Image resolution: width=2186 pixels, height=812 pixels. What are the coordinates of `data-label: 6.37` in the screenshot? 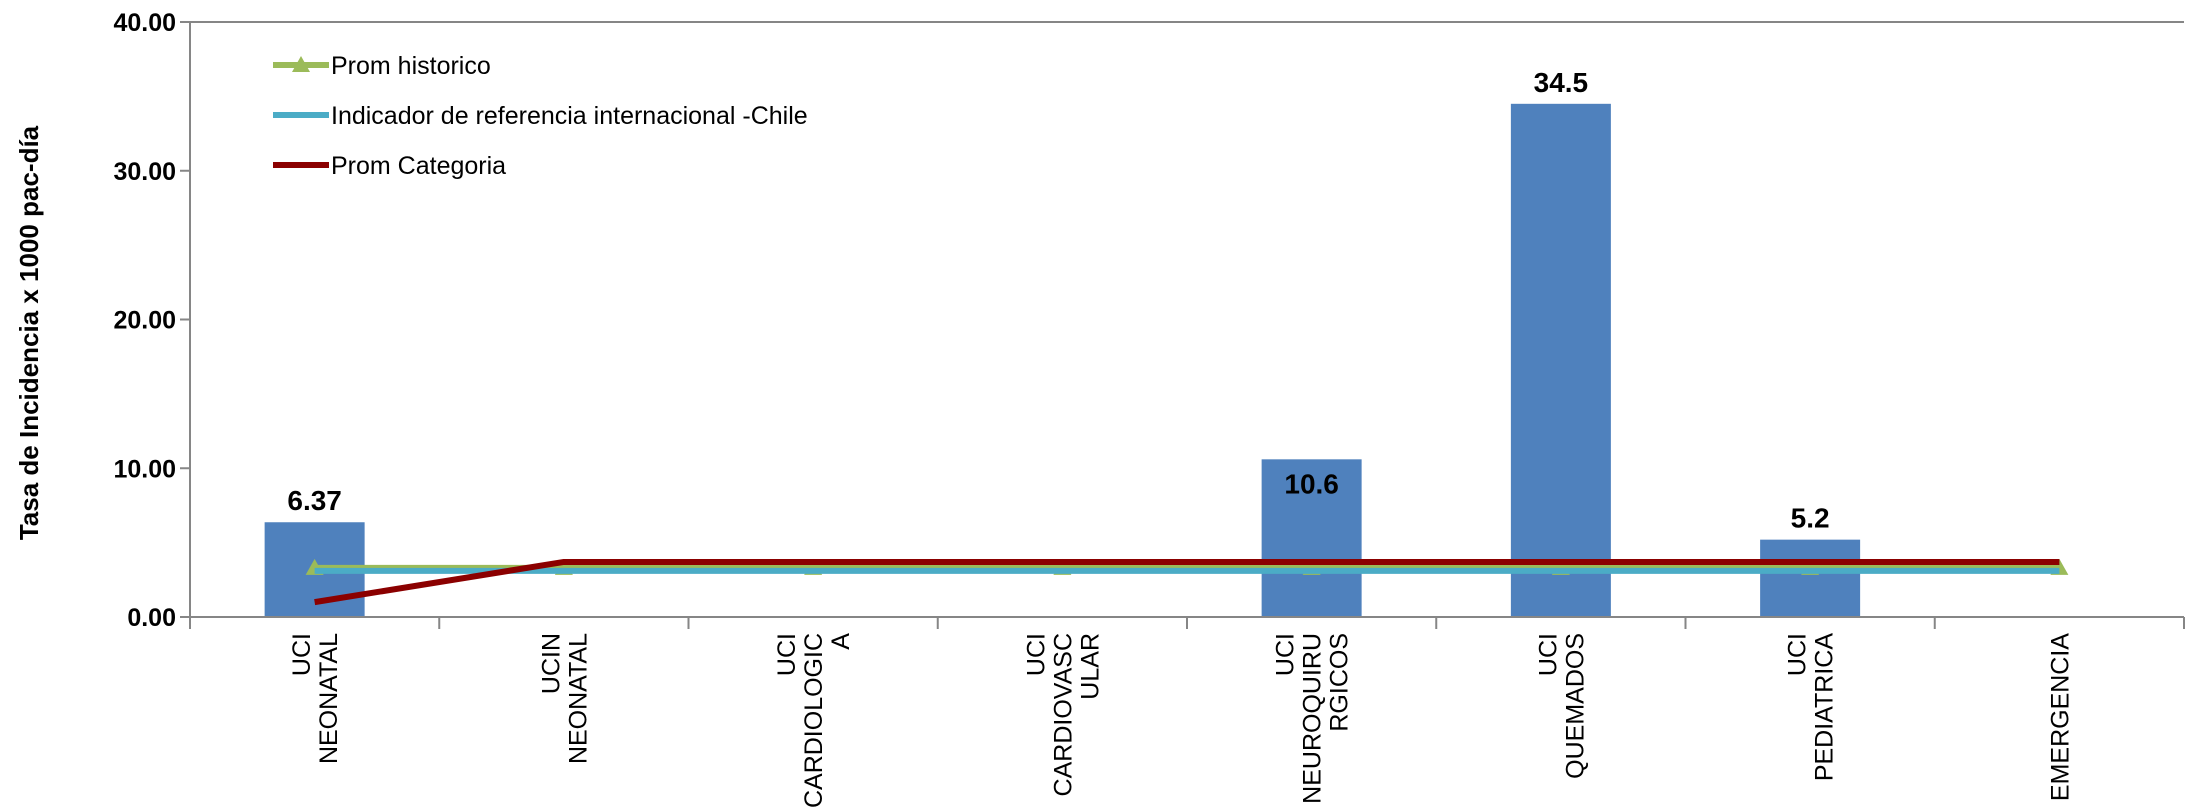 It's located at (314, 500).